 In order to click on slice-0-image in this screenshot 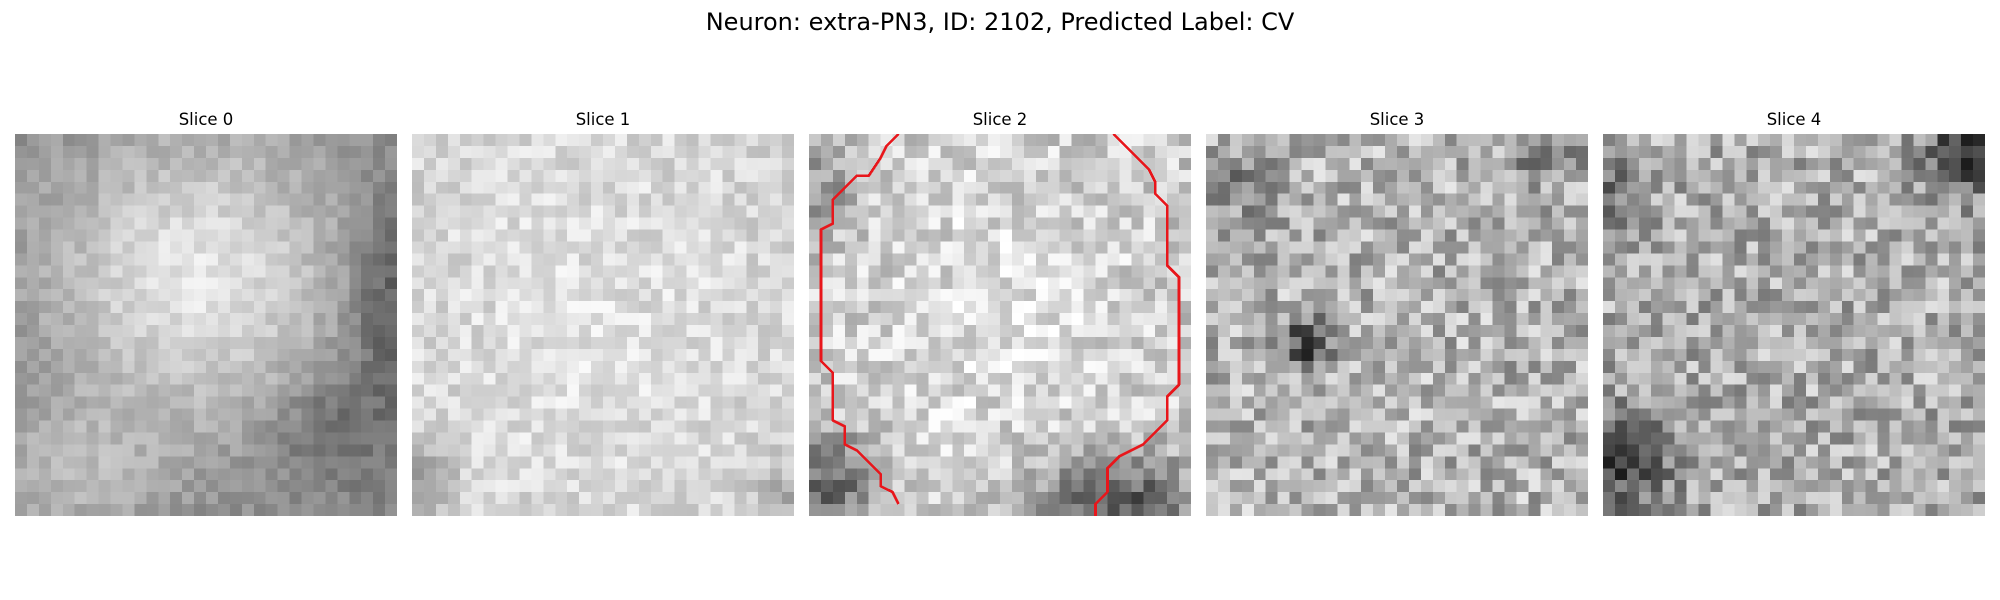, I will do `click(206, 325)`.